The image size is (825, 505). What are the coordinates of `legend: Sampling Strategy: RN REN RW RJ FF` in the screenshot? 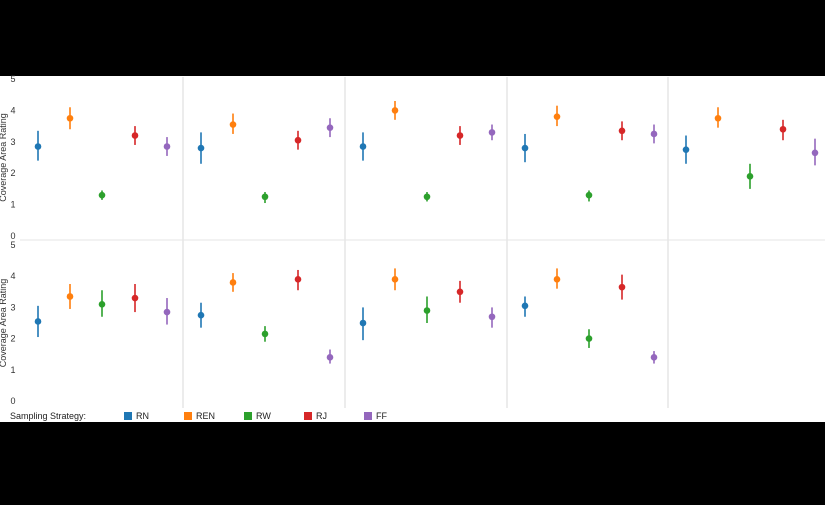 It's located at (198, 416).